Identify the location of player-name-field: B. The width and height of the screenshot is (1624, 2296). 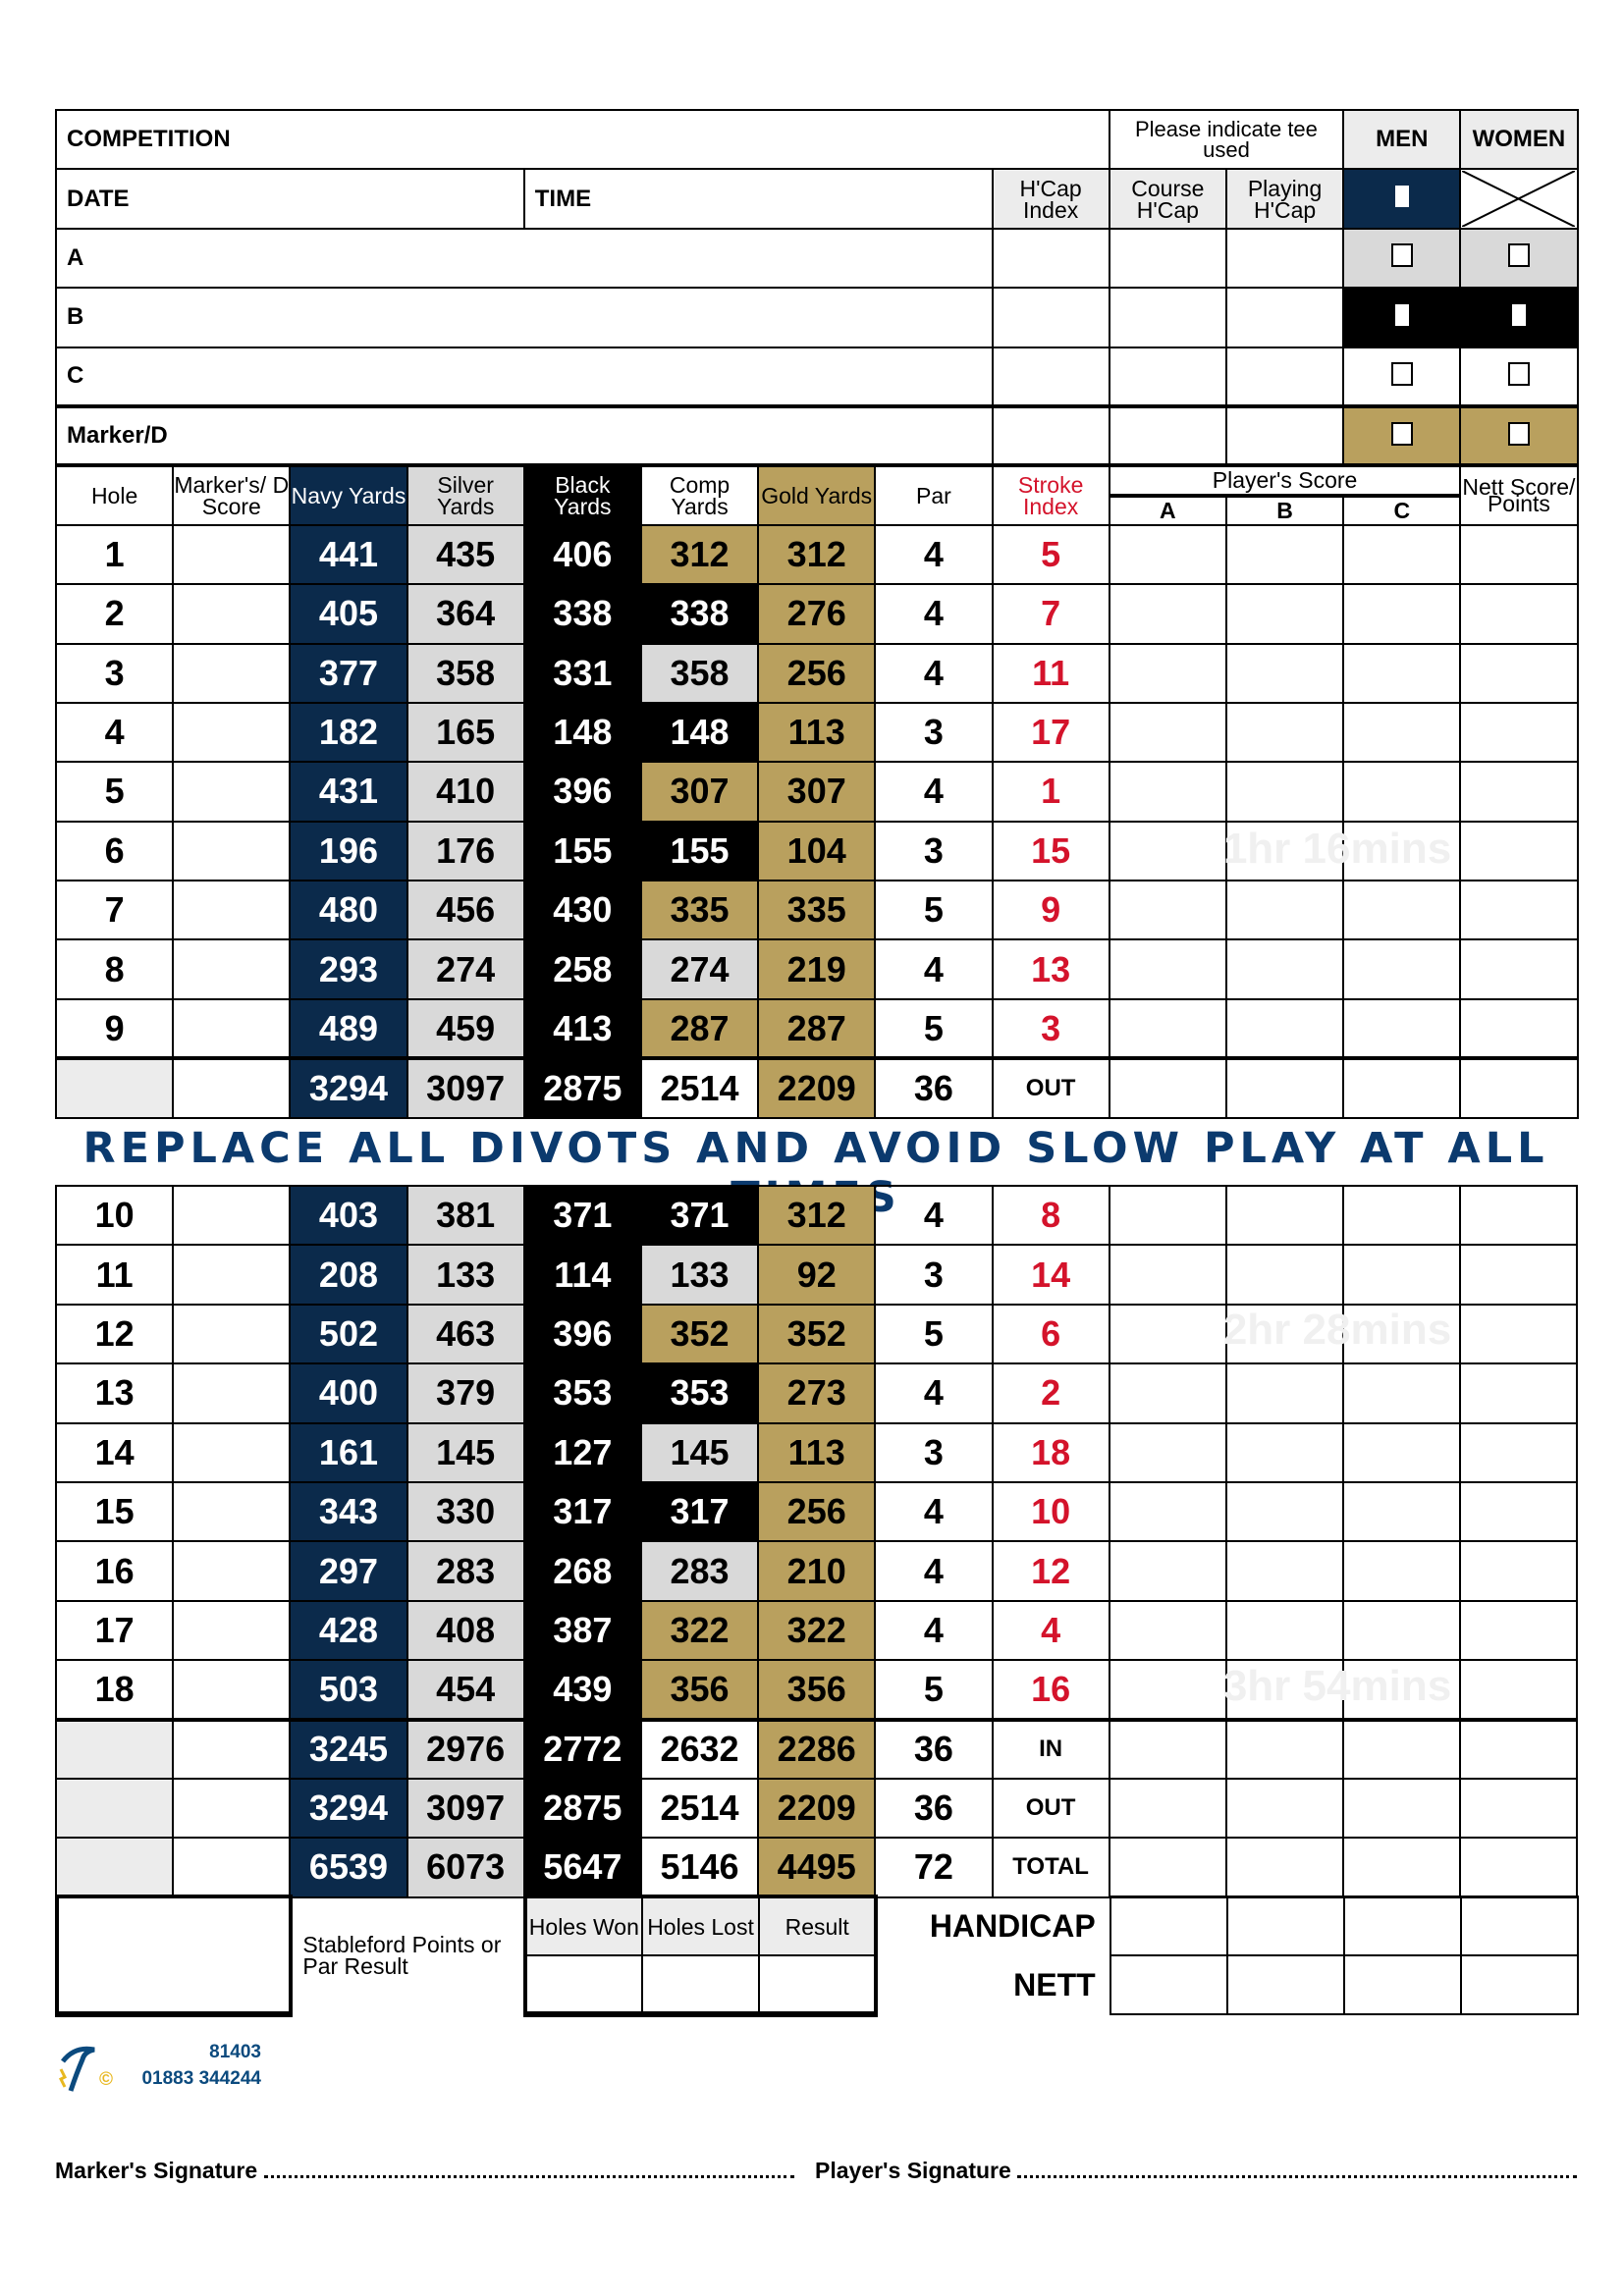
(524, 317).